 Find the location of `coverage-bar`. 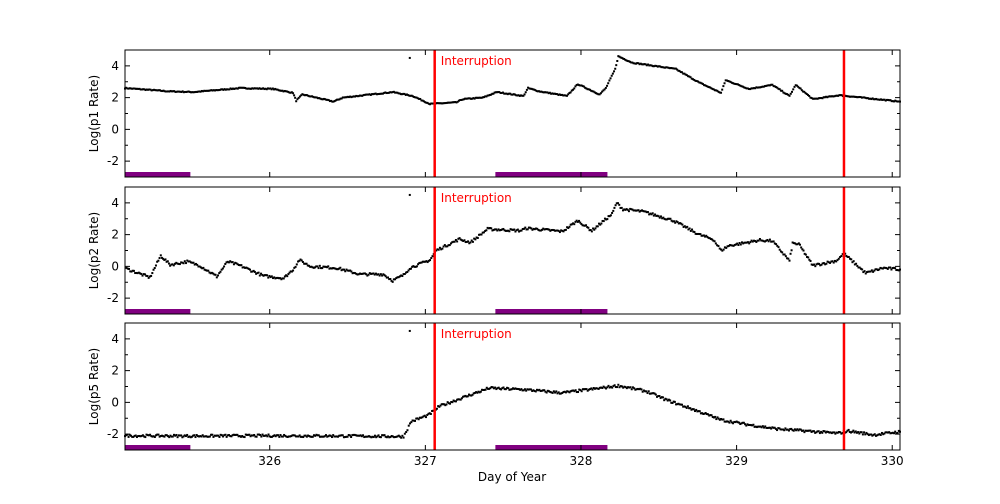

coverage-bar is located at coordinates (551, 174).